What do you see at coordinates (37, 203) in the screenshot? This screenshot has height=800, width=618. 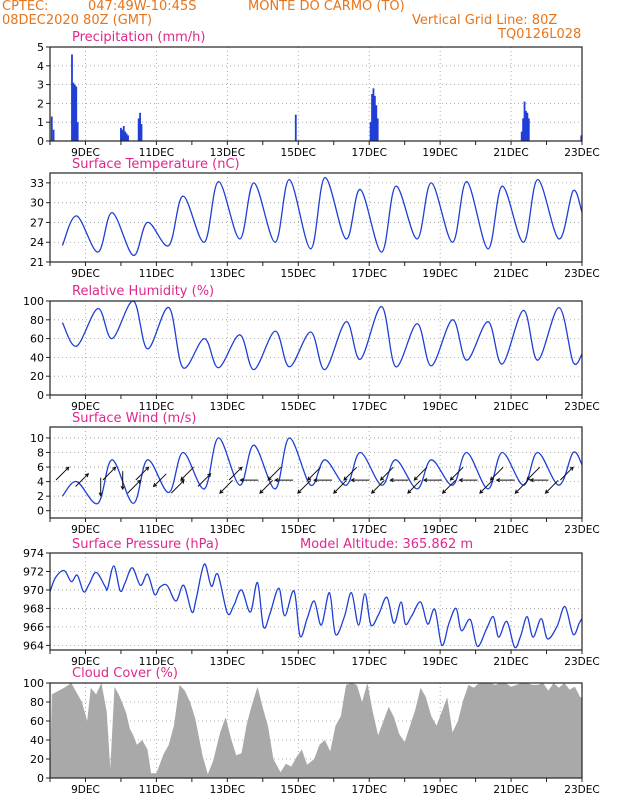 I see `y-tick-label: 30` at bounding box center [37, 203].